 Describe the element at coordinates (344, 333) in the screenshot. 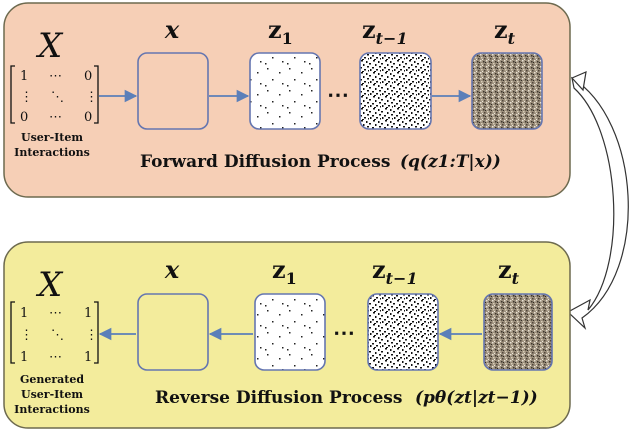

I see `reverse-ellipsis: ⋯` at that location.